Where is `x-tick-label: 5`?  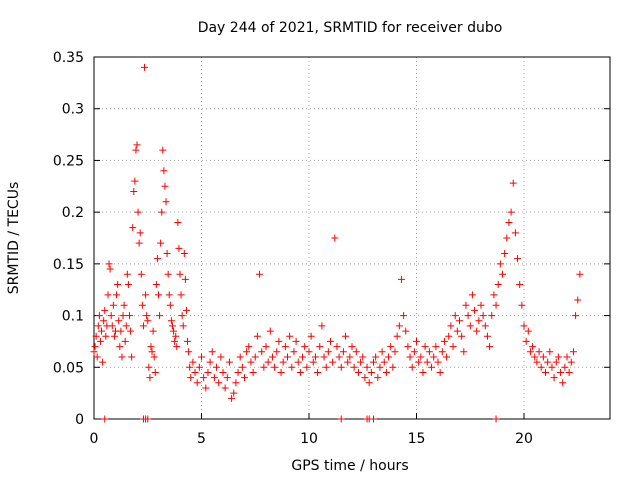 x-tick-label: 5 is located at coordinates (201, 439).